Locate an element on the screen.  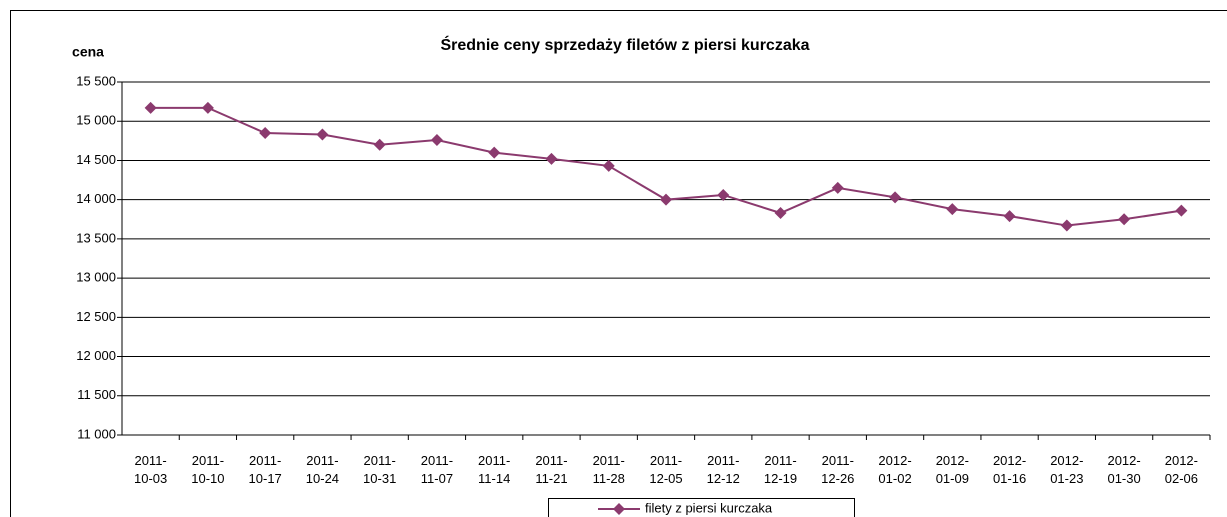
y-tick-label: 12 500 is located at coordinates (96, 316).